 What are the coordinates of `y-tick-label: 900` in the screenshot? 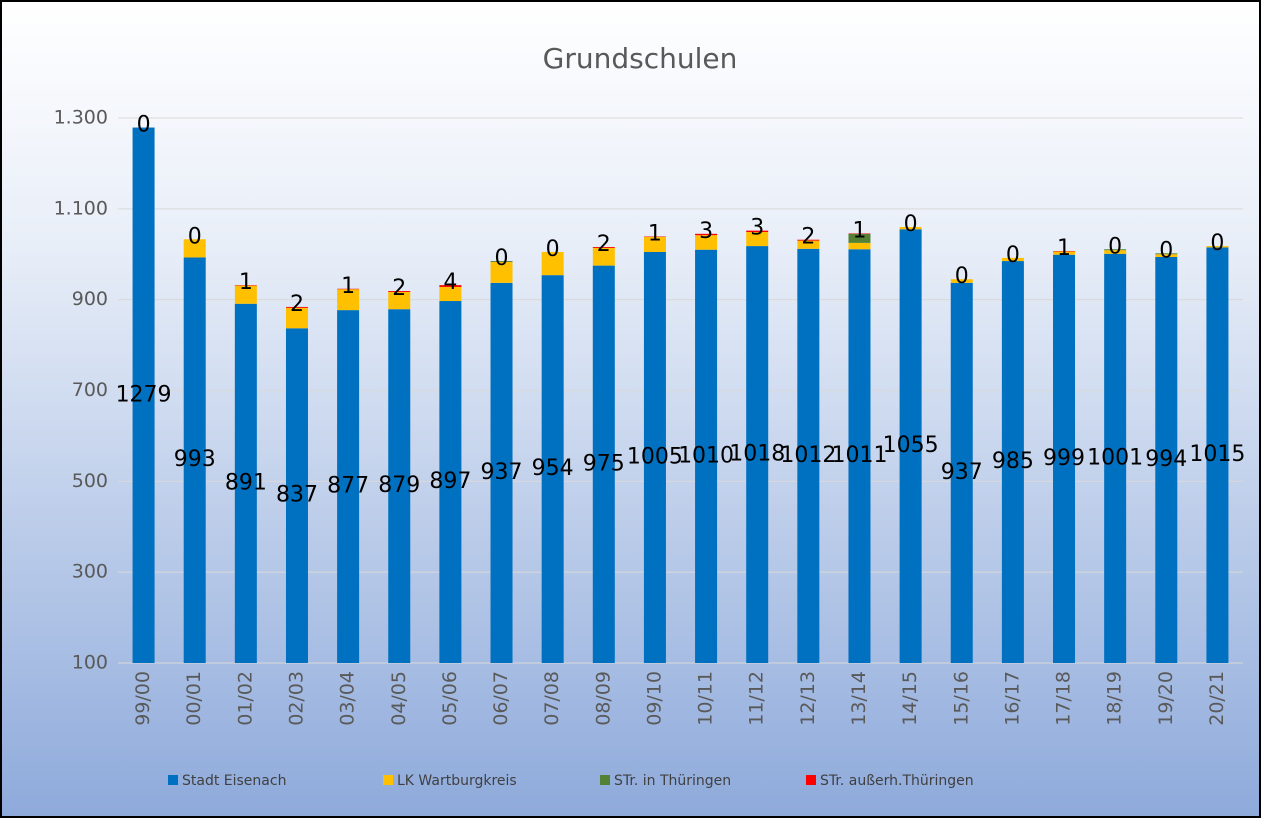 It's located at (90, 299).